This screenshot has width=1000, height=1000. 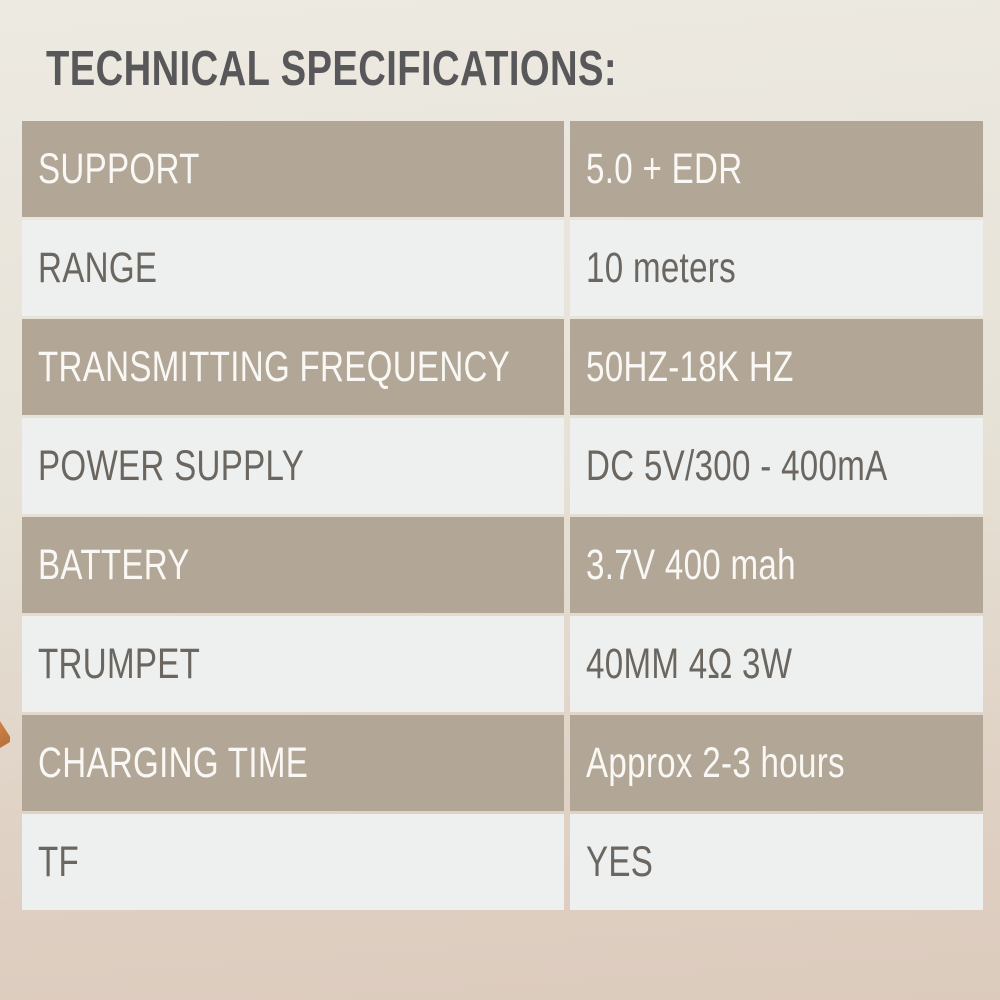 What do you see at coordinates (293, 862) in the screenshot?
I see `spec-label-cell: TF` at bounding box center [293, 862].